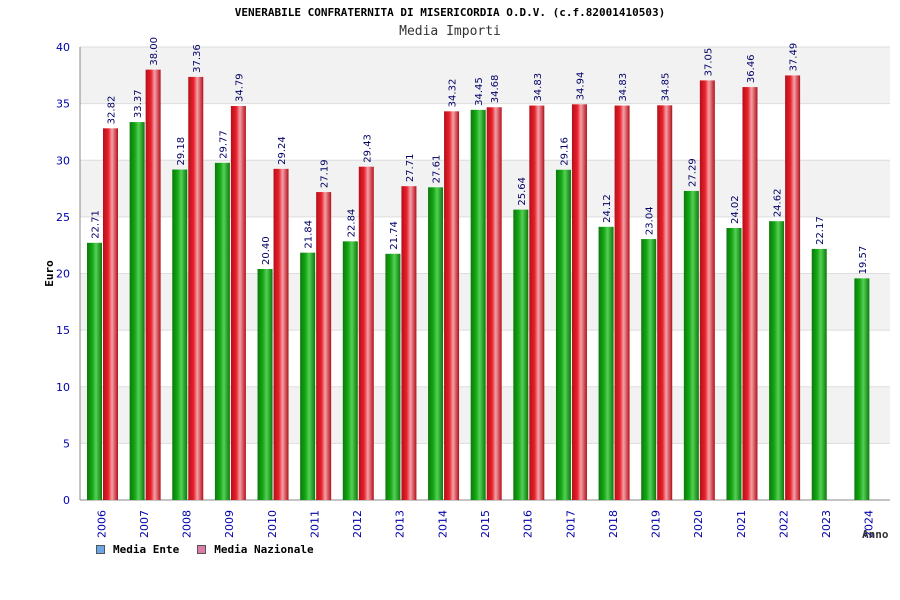  Describe the element at coordinates (272, 524) in the screenshot. I see `x-tick-label: 2010` at that location.